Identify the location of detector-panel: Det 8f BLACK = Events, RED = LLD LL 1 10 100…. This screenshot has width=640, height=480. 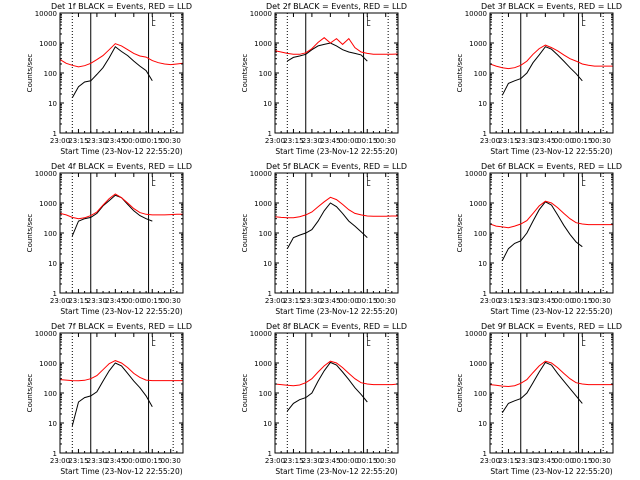
(324, 399).